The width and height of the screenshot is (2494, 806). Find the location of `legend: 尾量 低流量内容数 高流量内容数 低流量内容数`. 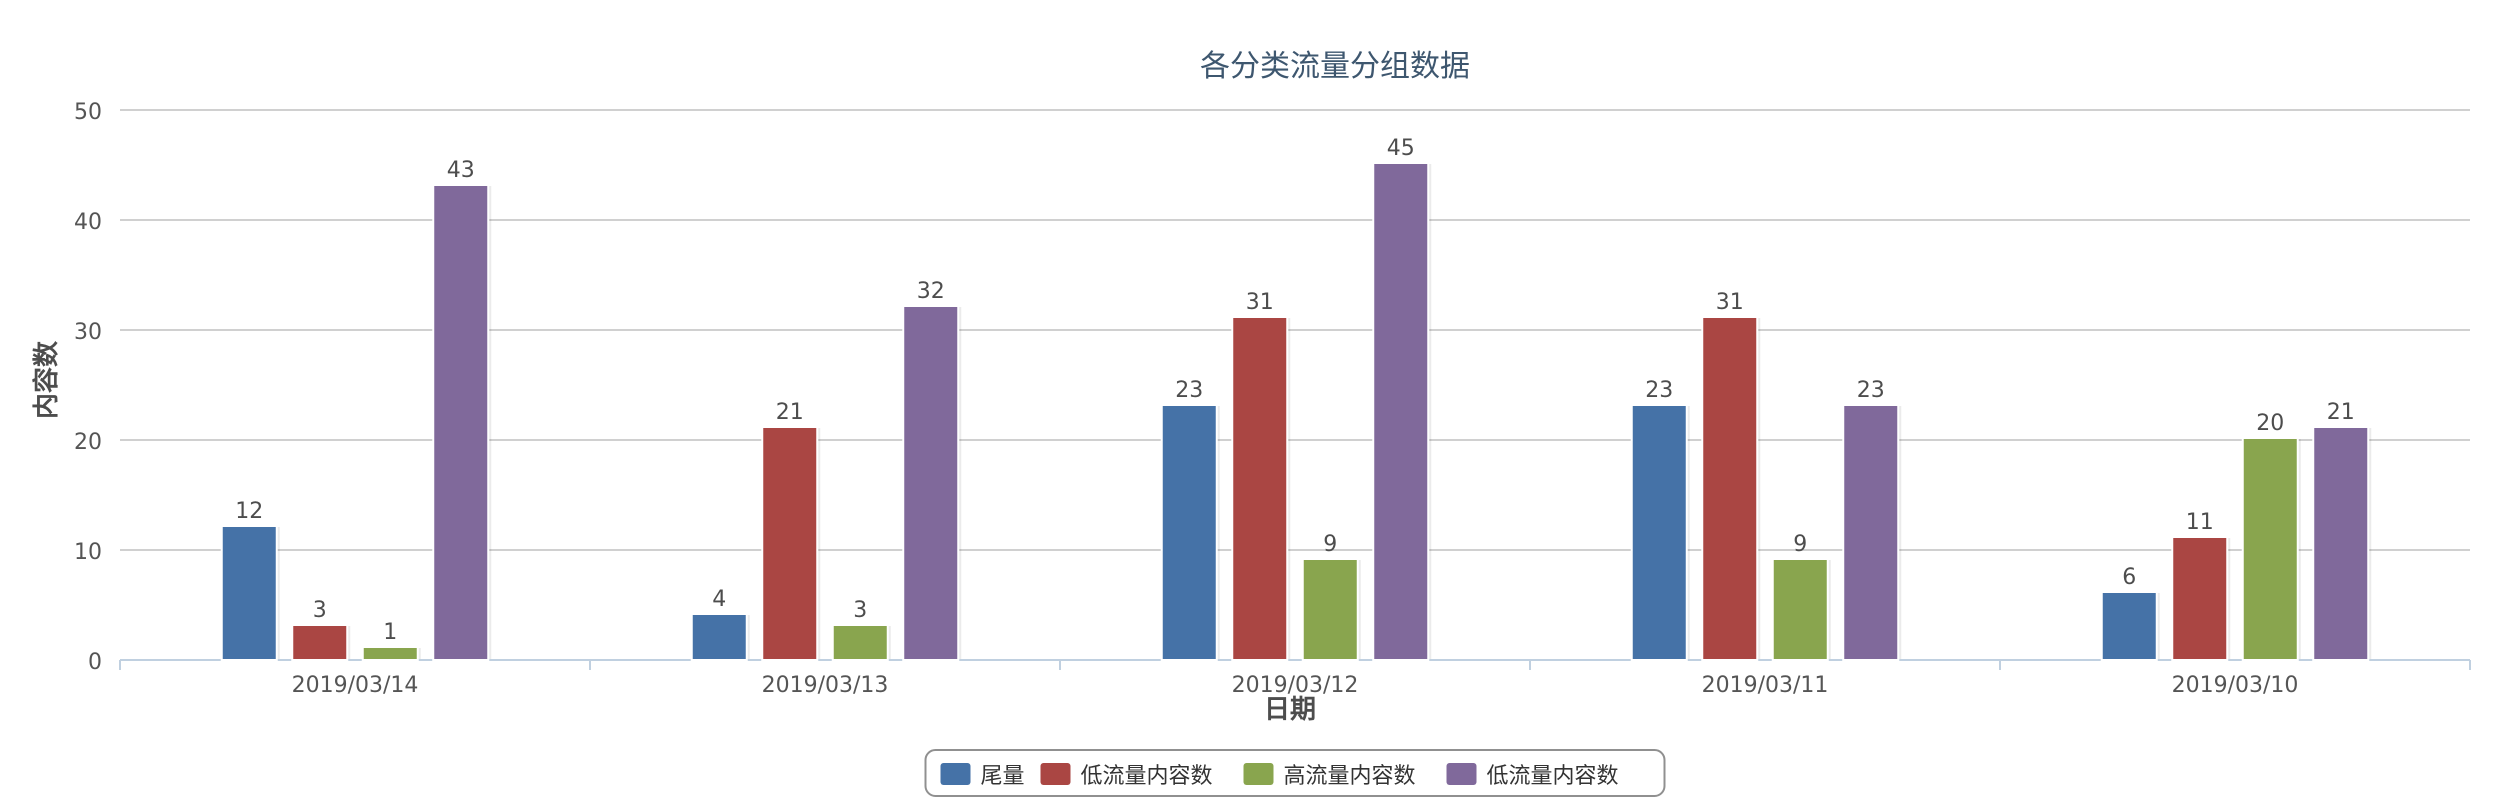

legend: 尾量 低流量内容数 高流量内容数 低流量内容数 is located at coordinates (1295, 773).